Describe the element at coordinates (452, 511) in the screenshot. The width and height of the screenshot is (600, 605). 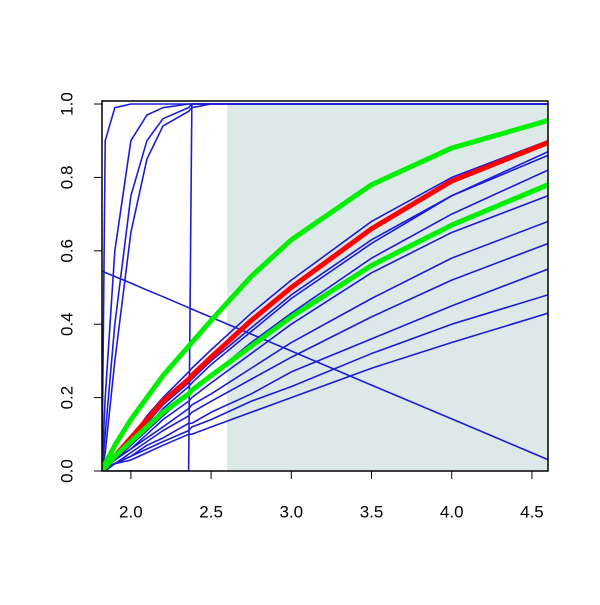
I see `x-tick-label: 4.0` at that location.